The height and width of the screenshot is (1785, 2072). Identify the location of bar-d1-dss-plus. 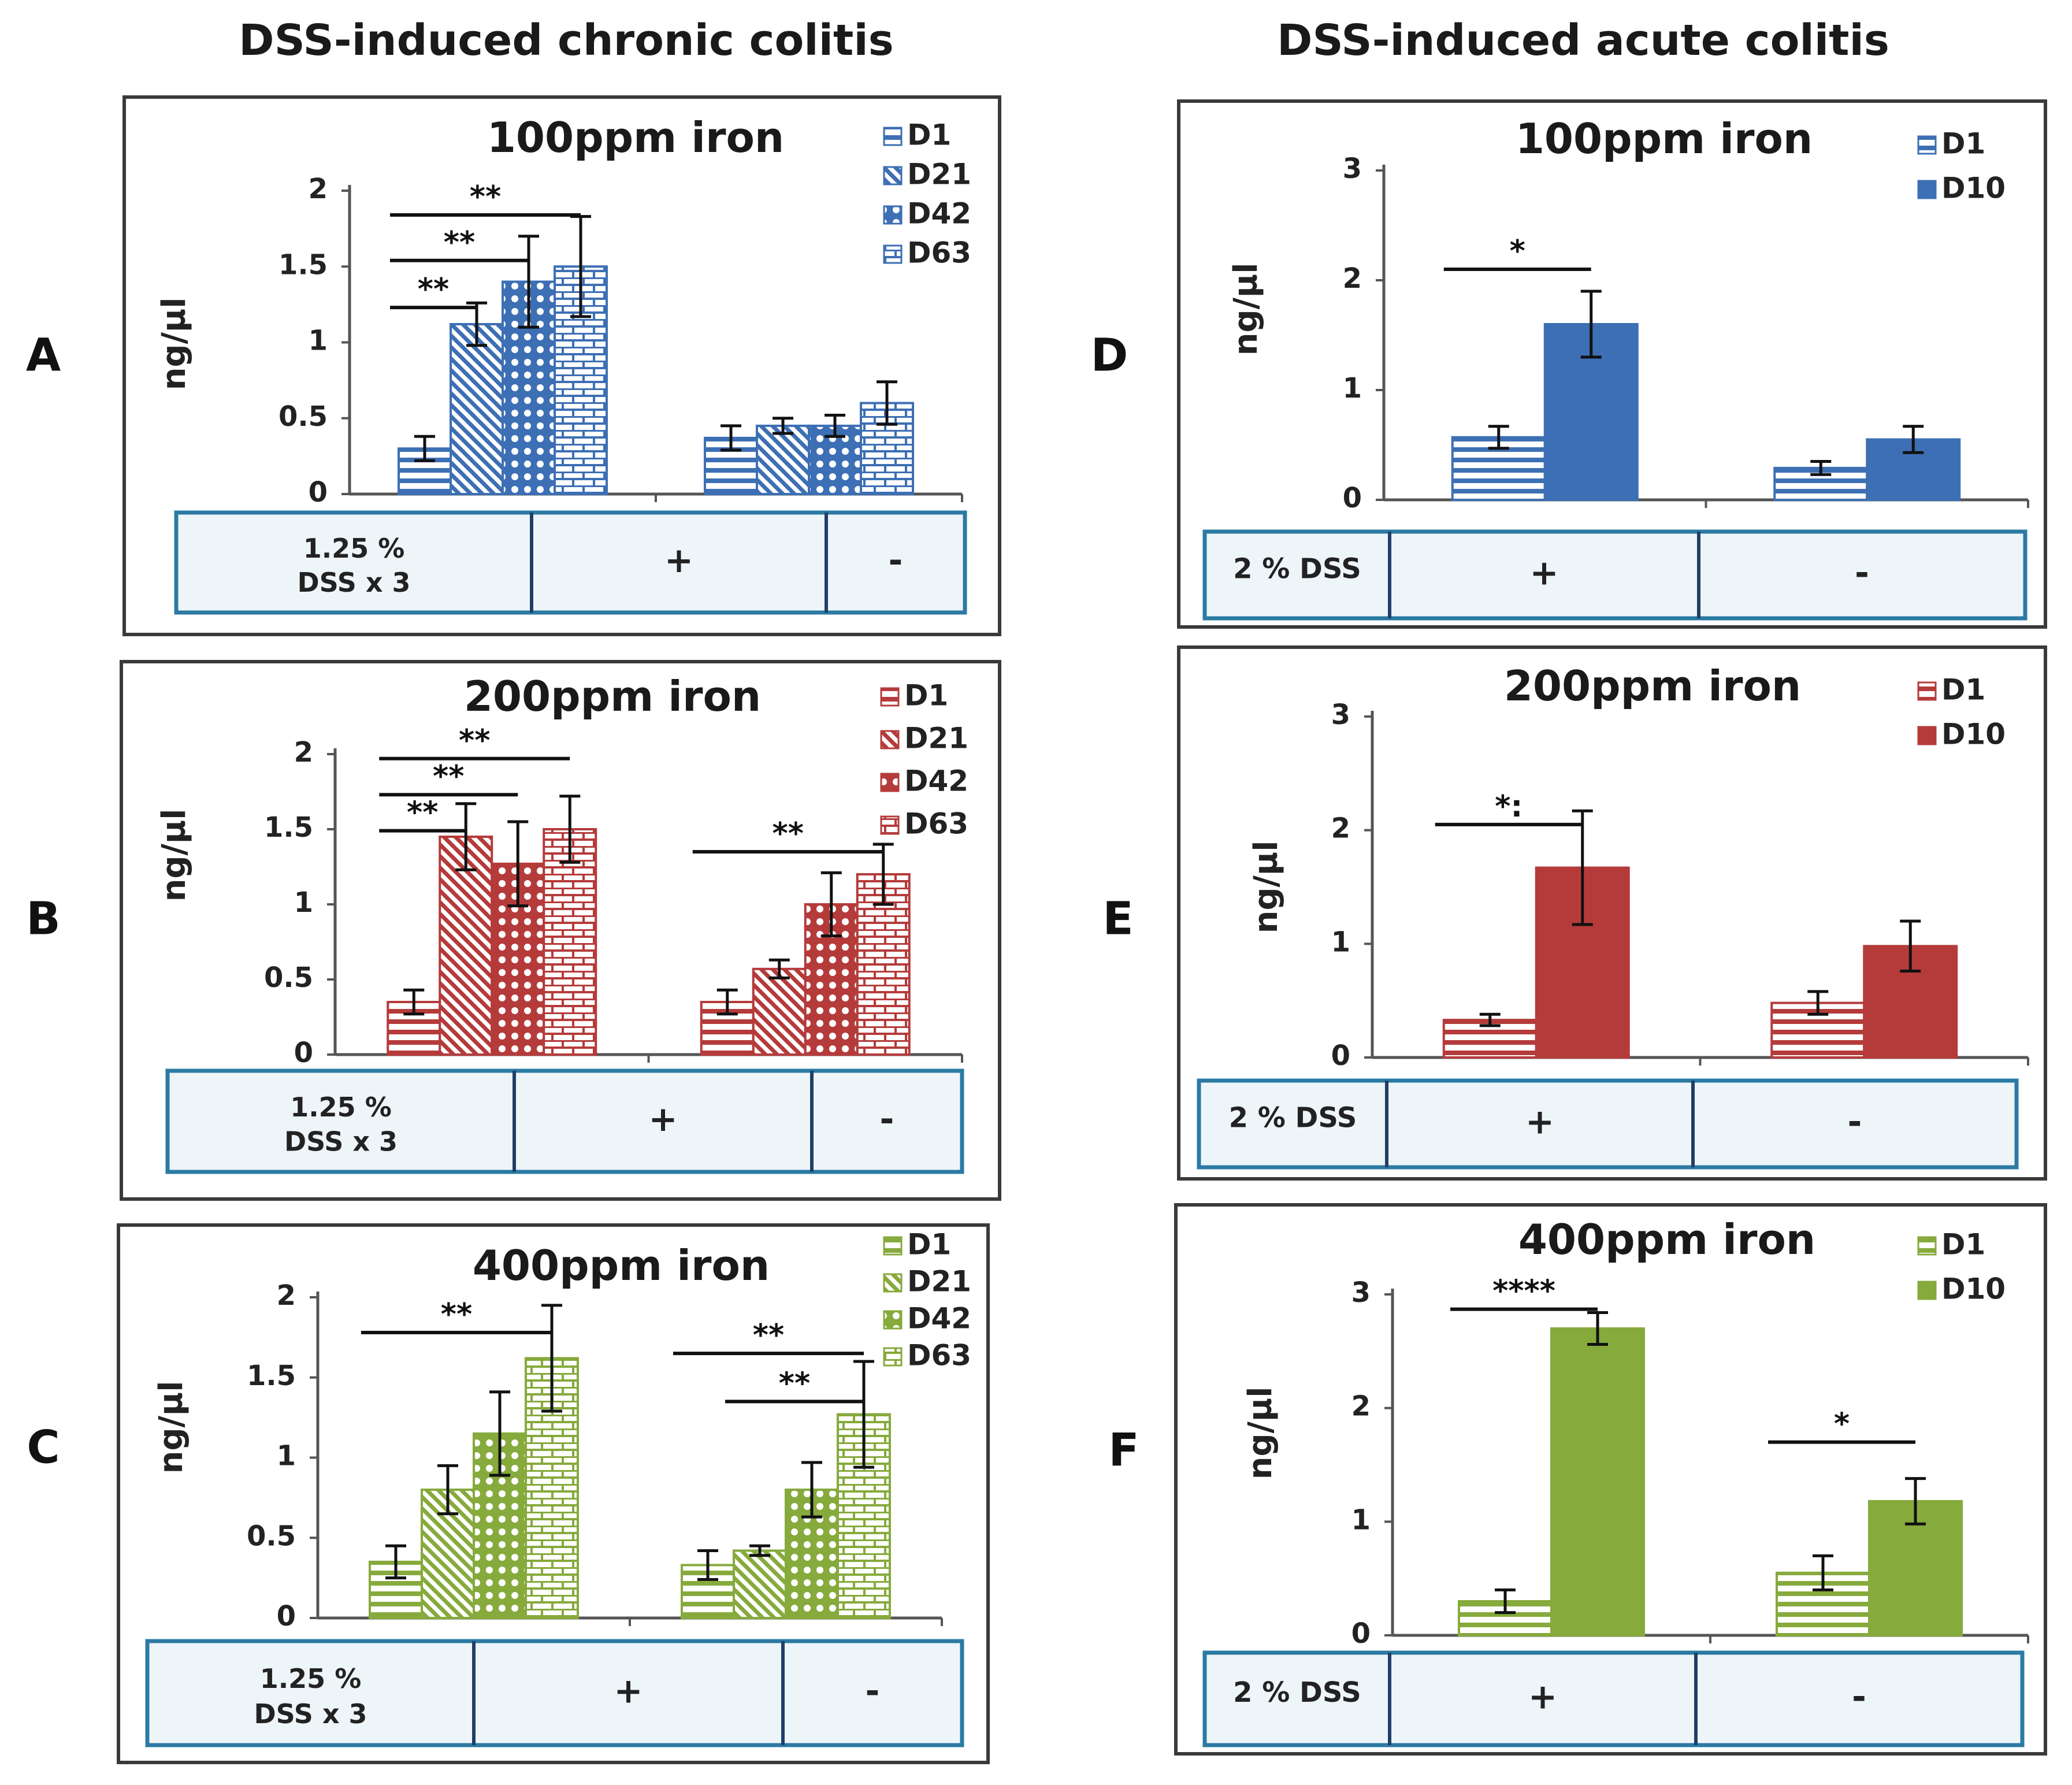
(1490, 1039).